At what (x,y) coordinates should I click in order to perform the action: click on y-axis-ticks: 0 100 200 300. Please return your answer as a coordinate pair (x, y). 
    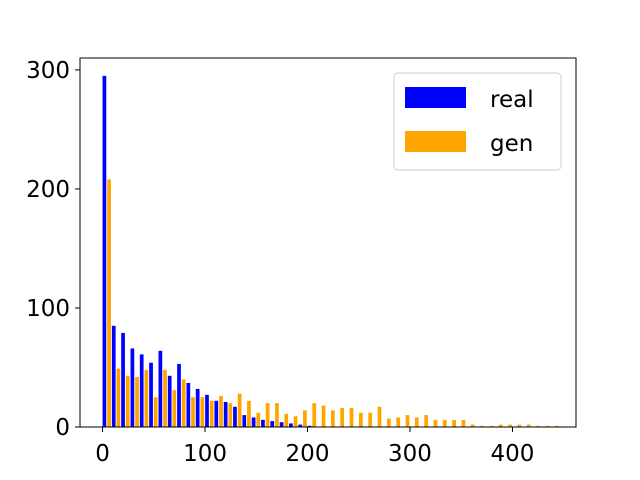
    Looking at the image, I should click on (53, 249).